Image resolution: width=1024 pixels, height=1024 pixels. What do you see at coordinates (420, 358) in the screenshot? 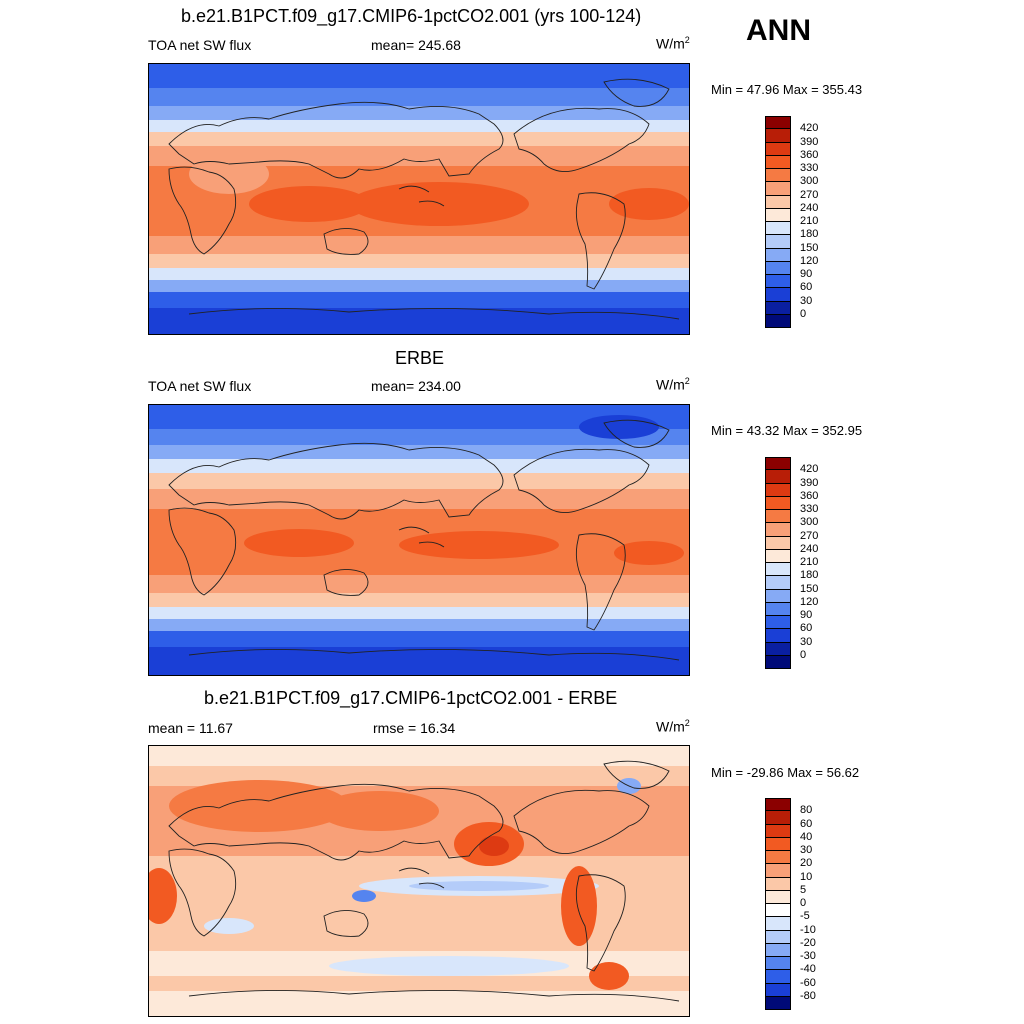
I see `panel2-title: ERBE` at bounding box center [420, 358].